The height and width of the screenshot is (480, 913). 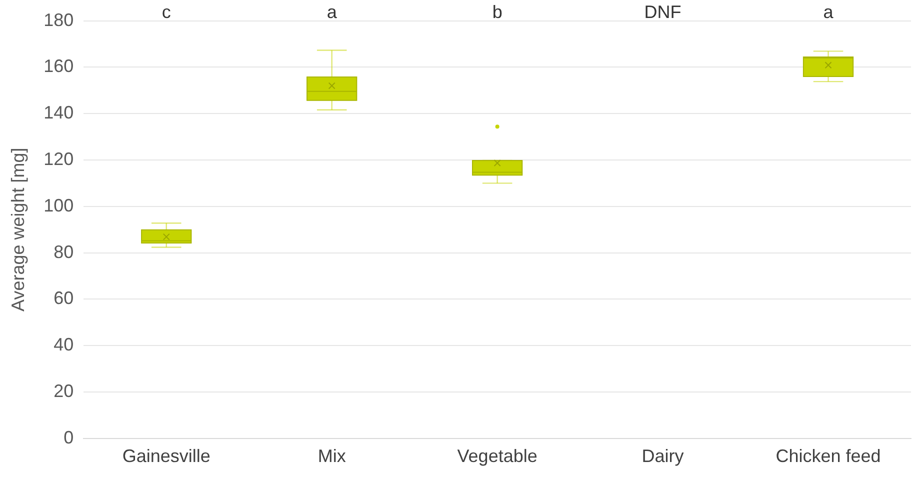 I want to click on y-tick-label: 180, so click(x=59, y=20).